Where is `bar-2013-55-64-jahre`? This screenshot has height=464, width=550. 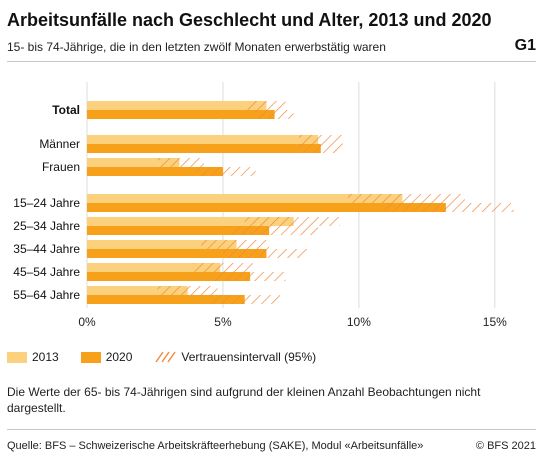 bar-2013-55-64-jahre is located at coordinates (137, 290).